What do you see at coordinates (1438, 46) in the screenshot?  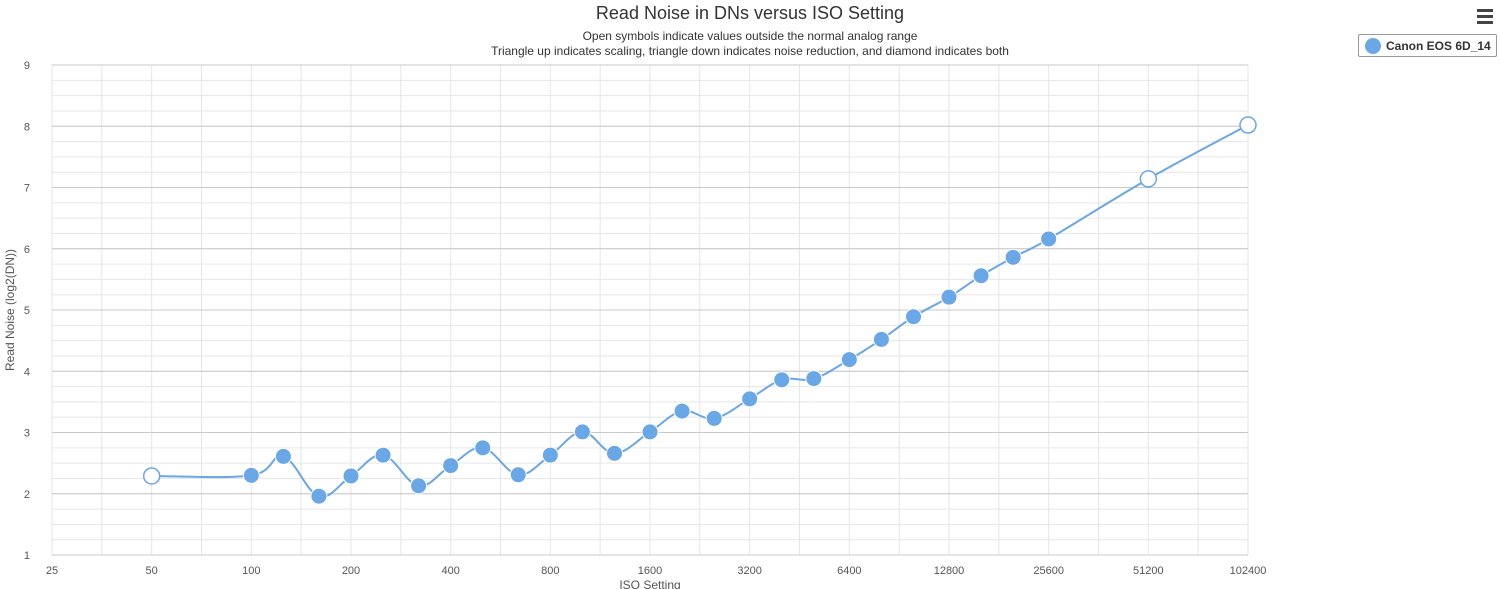 I see `legend-label: Canon EOS 6D_14` at bounding box center [1438, 46].